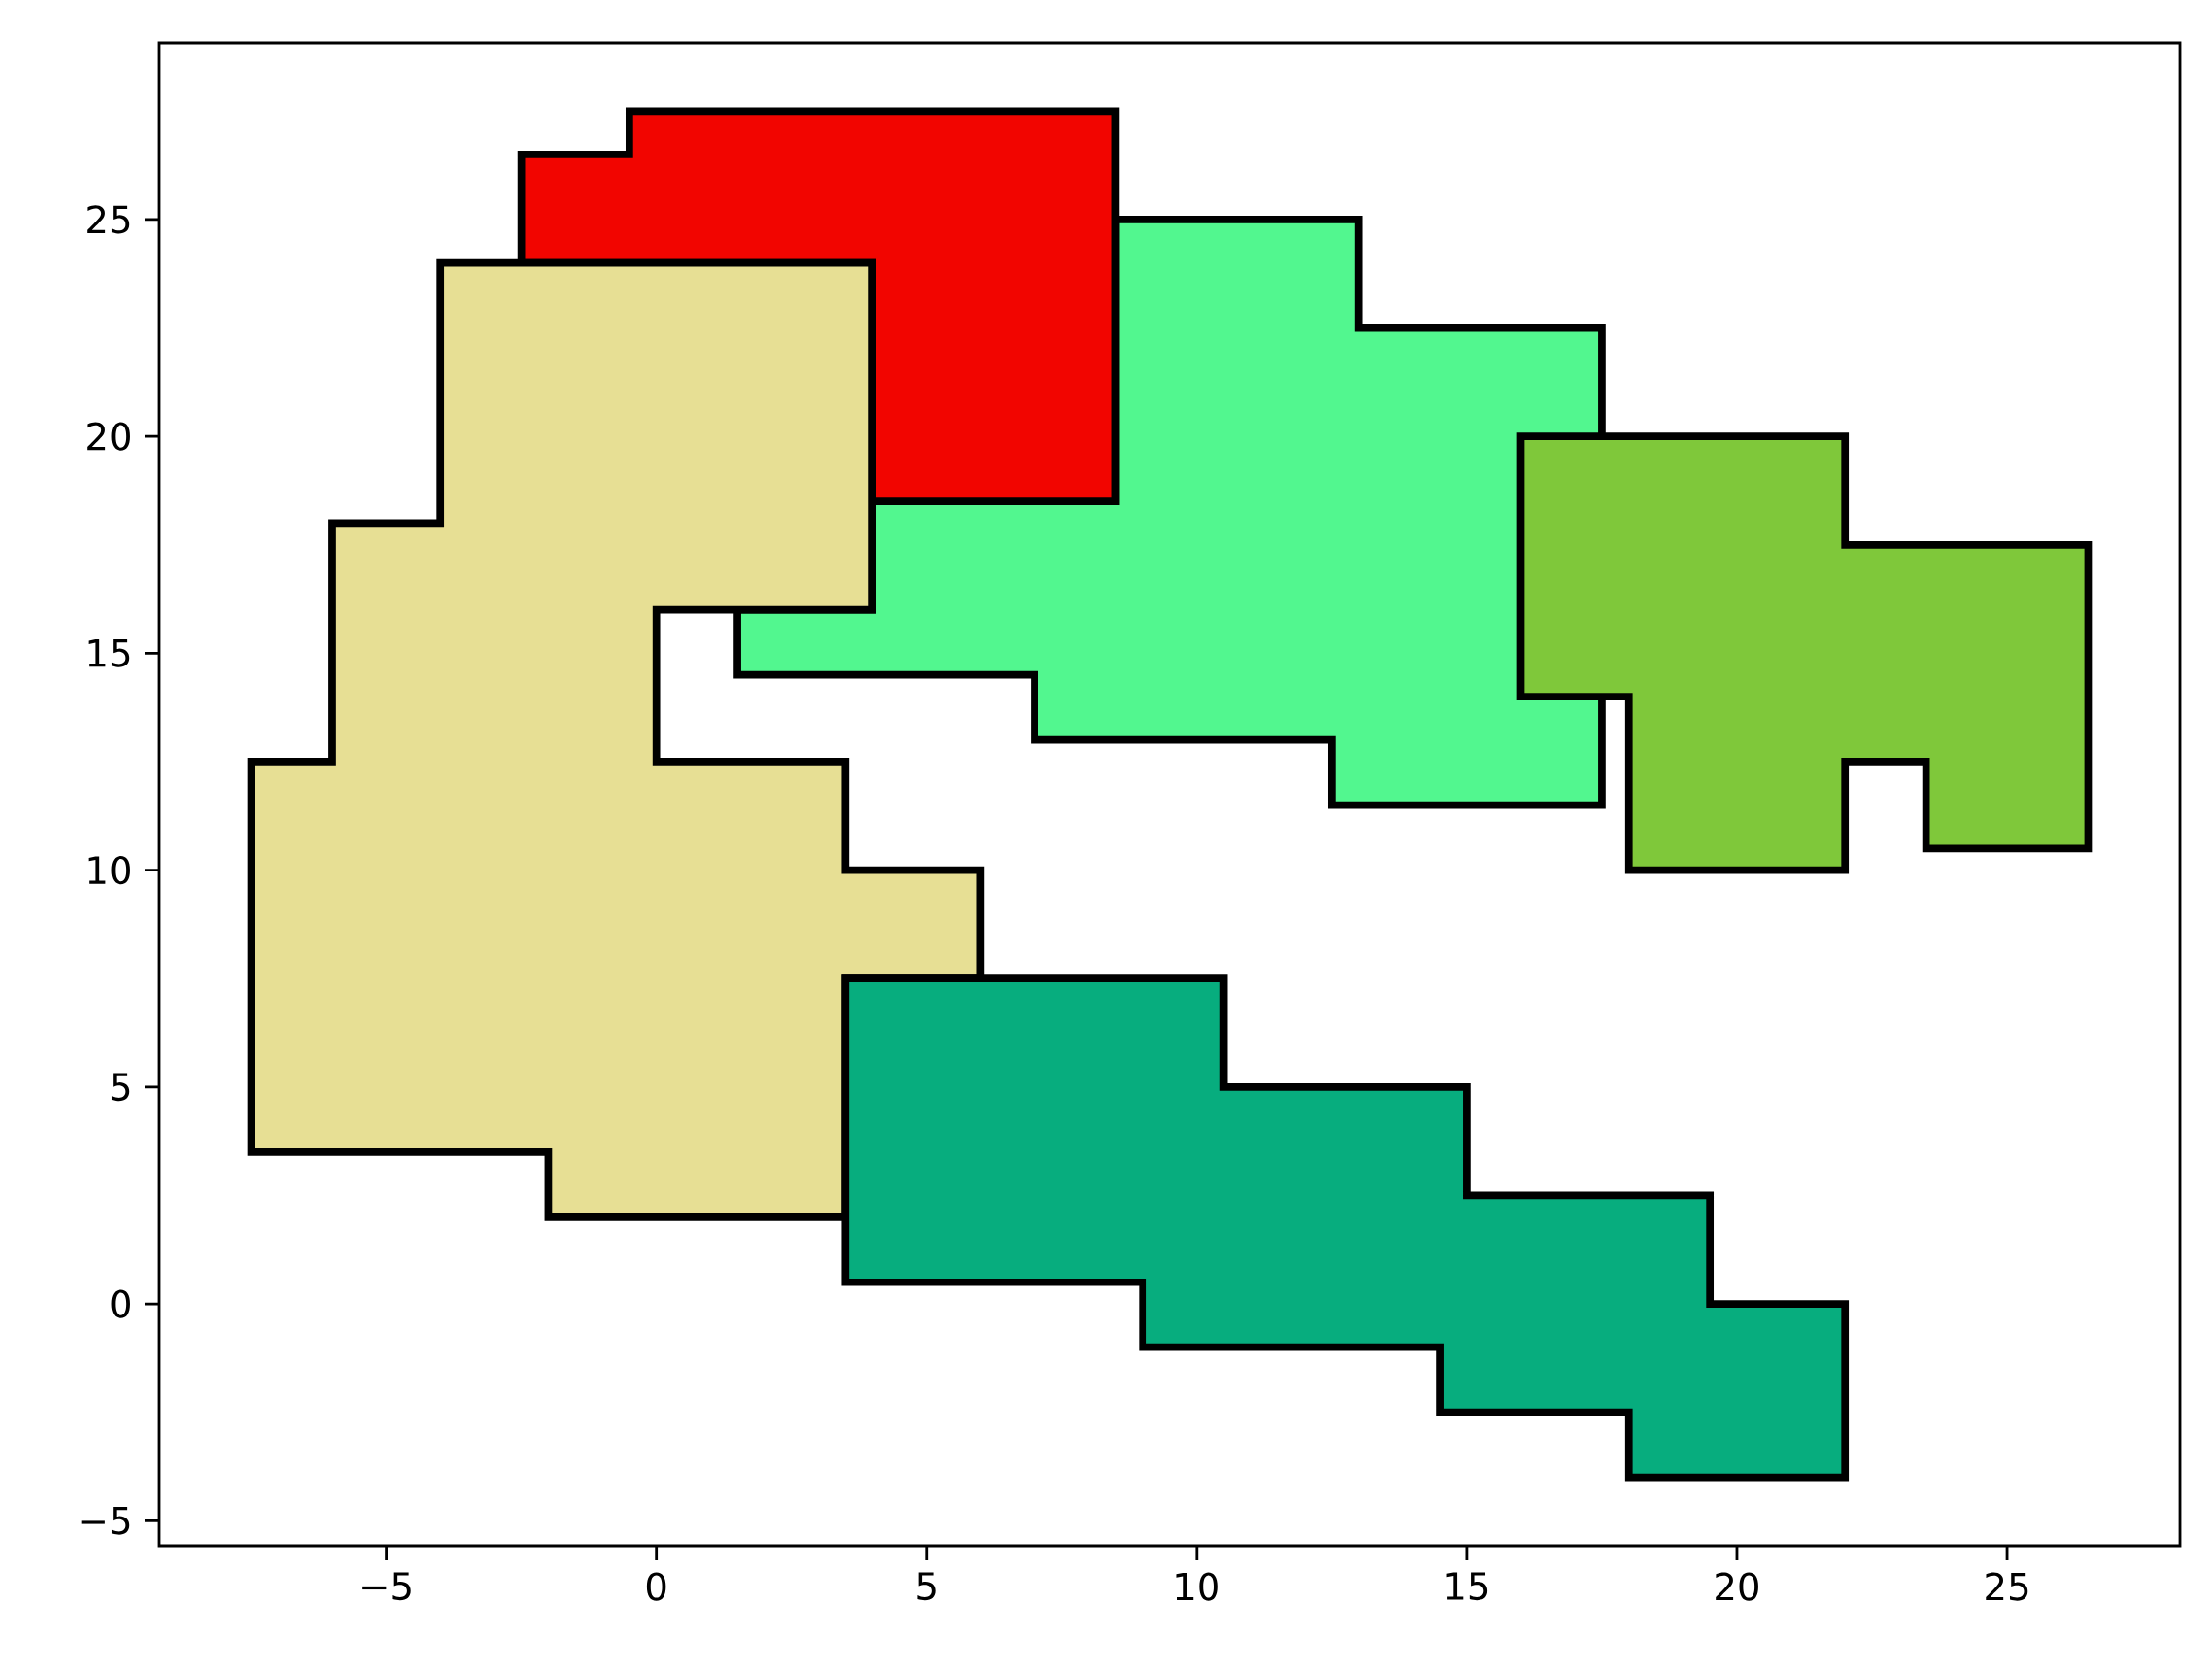  What do you see at coordinates (1467, 1586) in the screenshot?
I see `x-tick-label: 15` at bounding box center [1467, 1586].